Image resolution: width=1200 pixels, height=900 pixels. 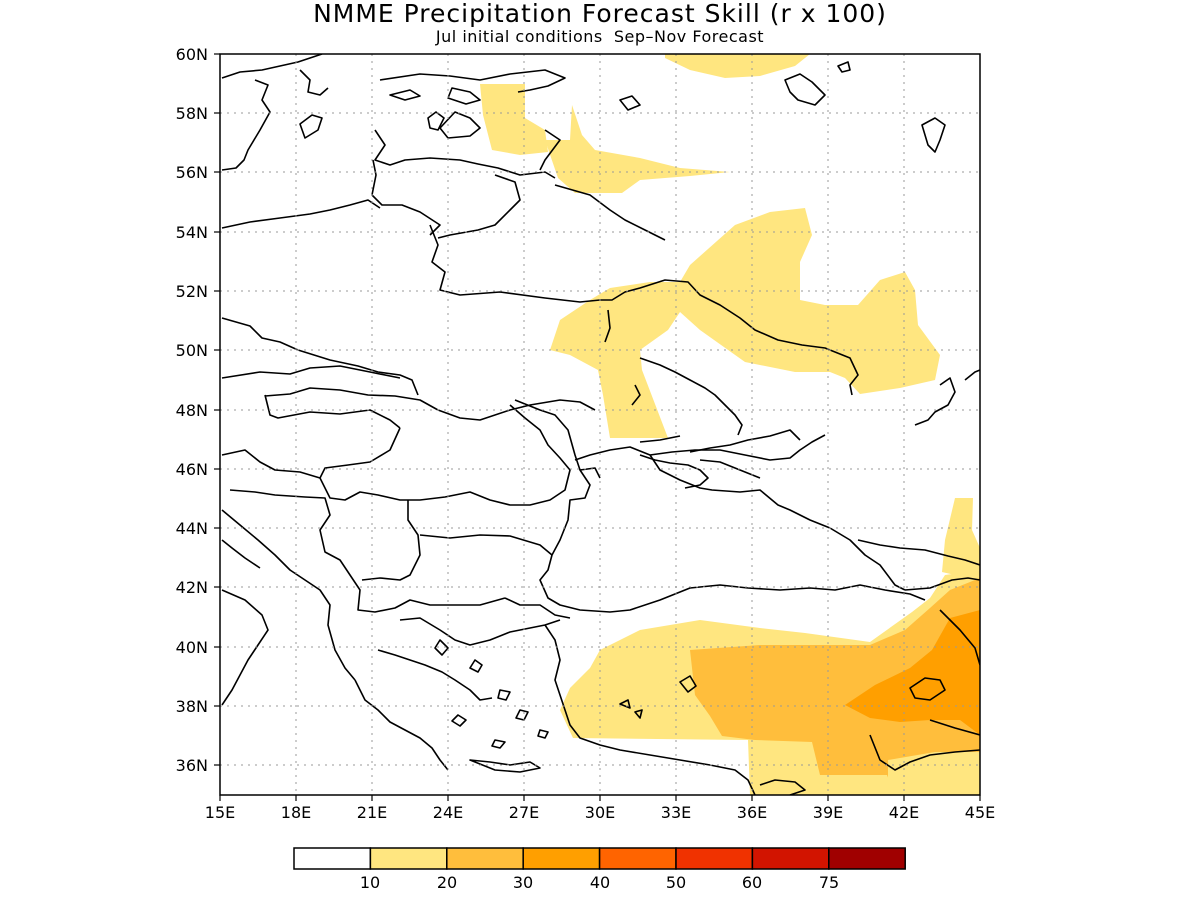 What do you see at coordinates (448, 812) in the screenshot?
I see `lon-label: 24E` at bounding box center [448, 812].